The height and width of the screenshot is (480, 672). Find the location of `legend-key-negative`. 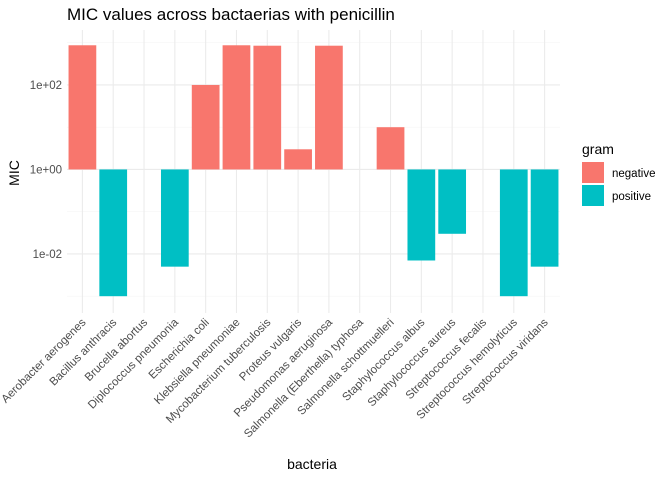

legend-key-negative is located at coordinates (593, 172).